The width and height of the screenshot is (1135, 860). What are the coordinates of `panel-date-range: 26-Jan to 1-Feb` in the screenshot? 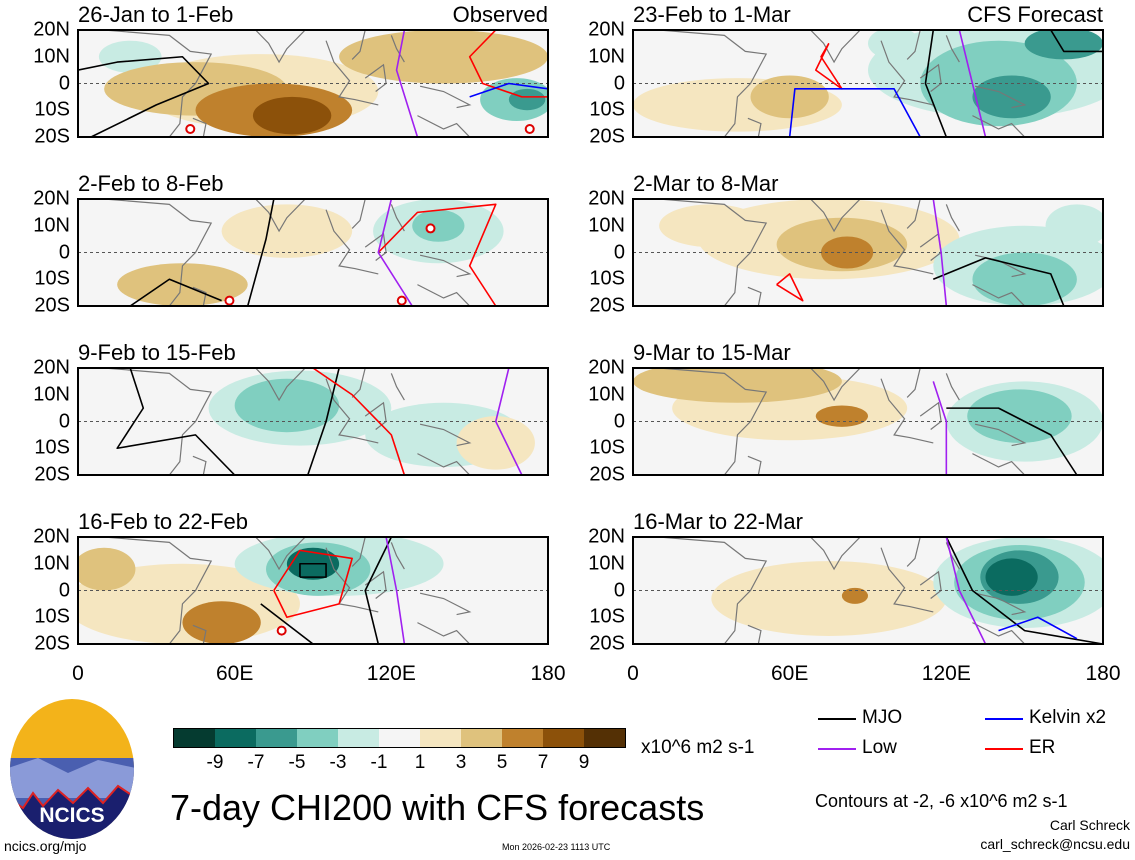 It's located at (156, 14).